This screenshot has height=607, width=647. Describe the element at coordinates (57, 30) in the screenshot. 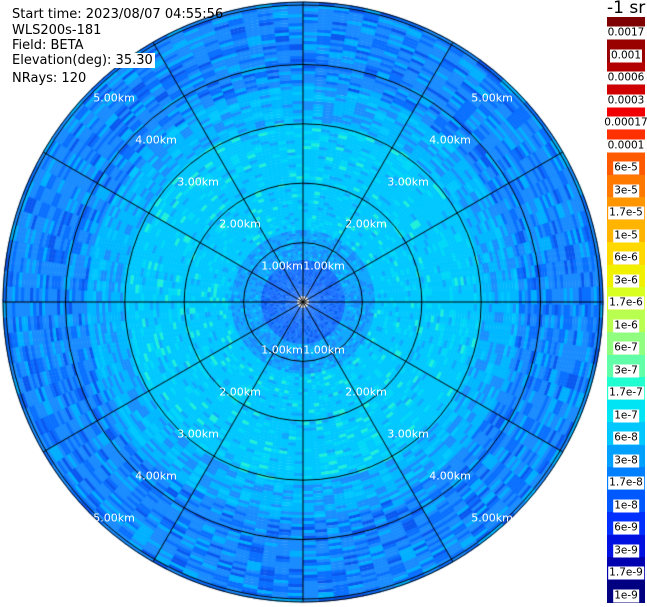

I see `instrument-label: WLS200s-181` at that location.